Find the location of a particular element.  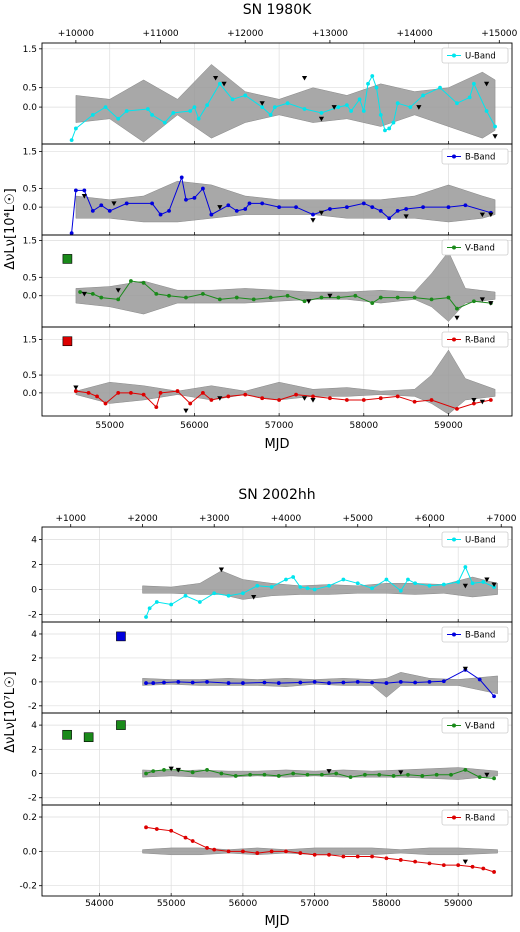

legend: B-Band is located at coordinates (475, 634).